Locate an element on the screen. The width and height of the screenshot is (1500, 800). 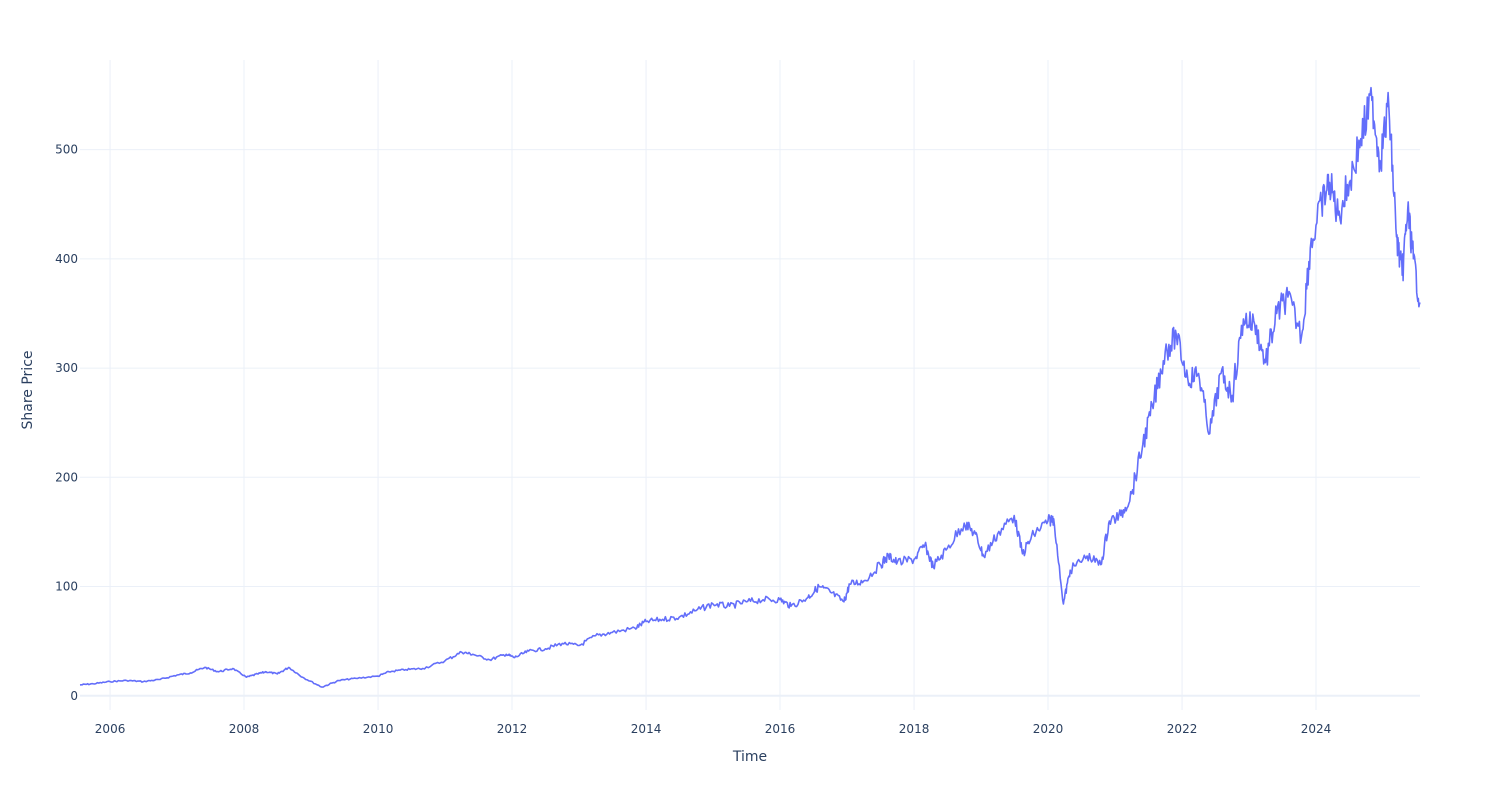
x-tick-label: 2008 is located at coordinates (244, 729).